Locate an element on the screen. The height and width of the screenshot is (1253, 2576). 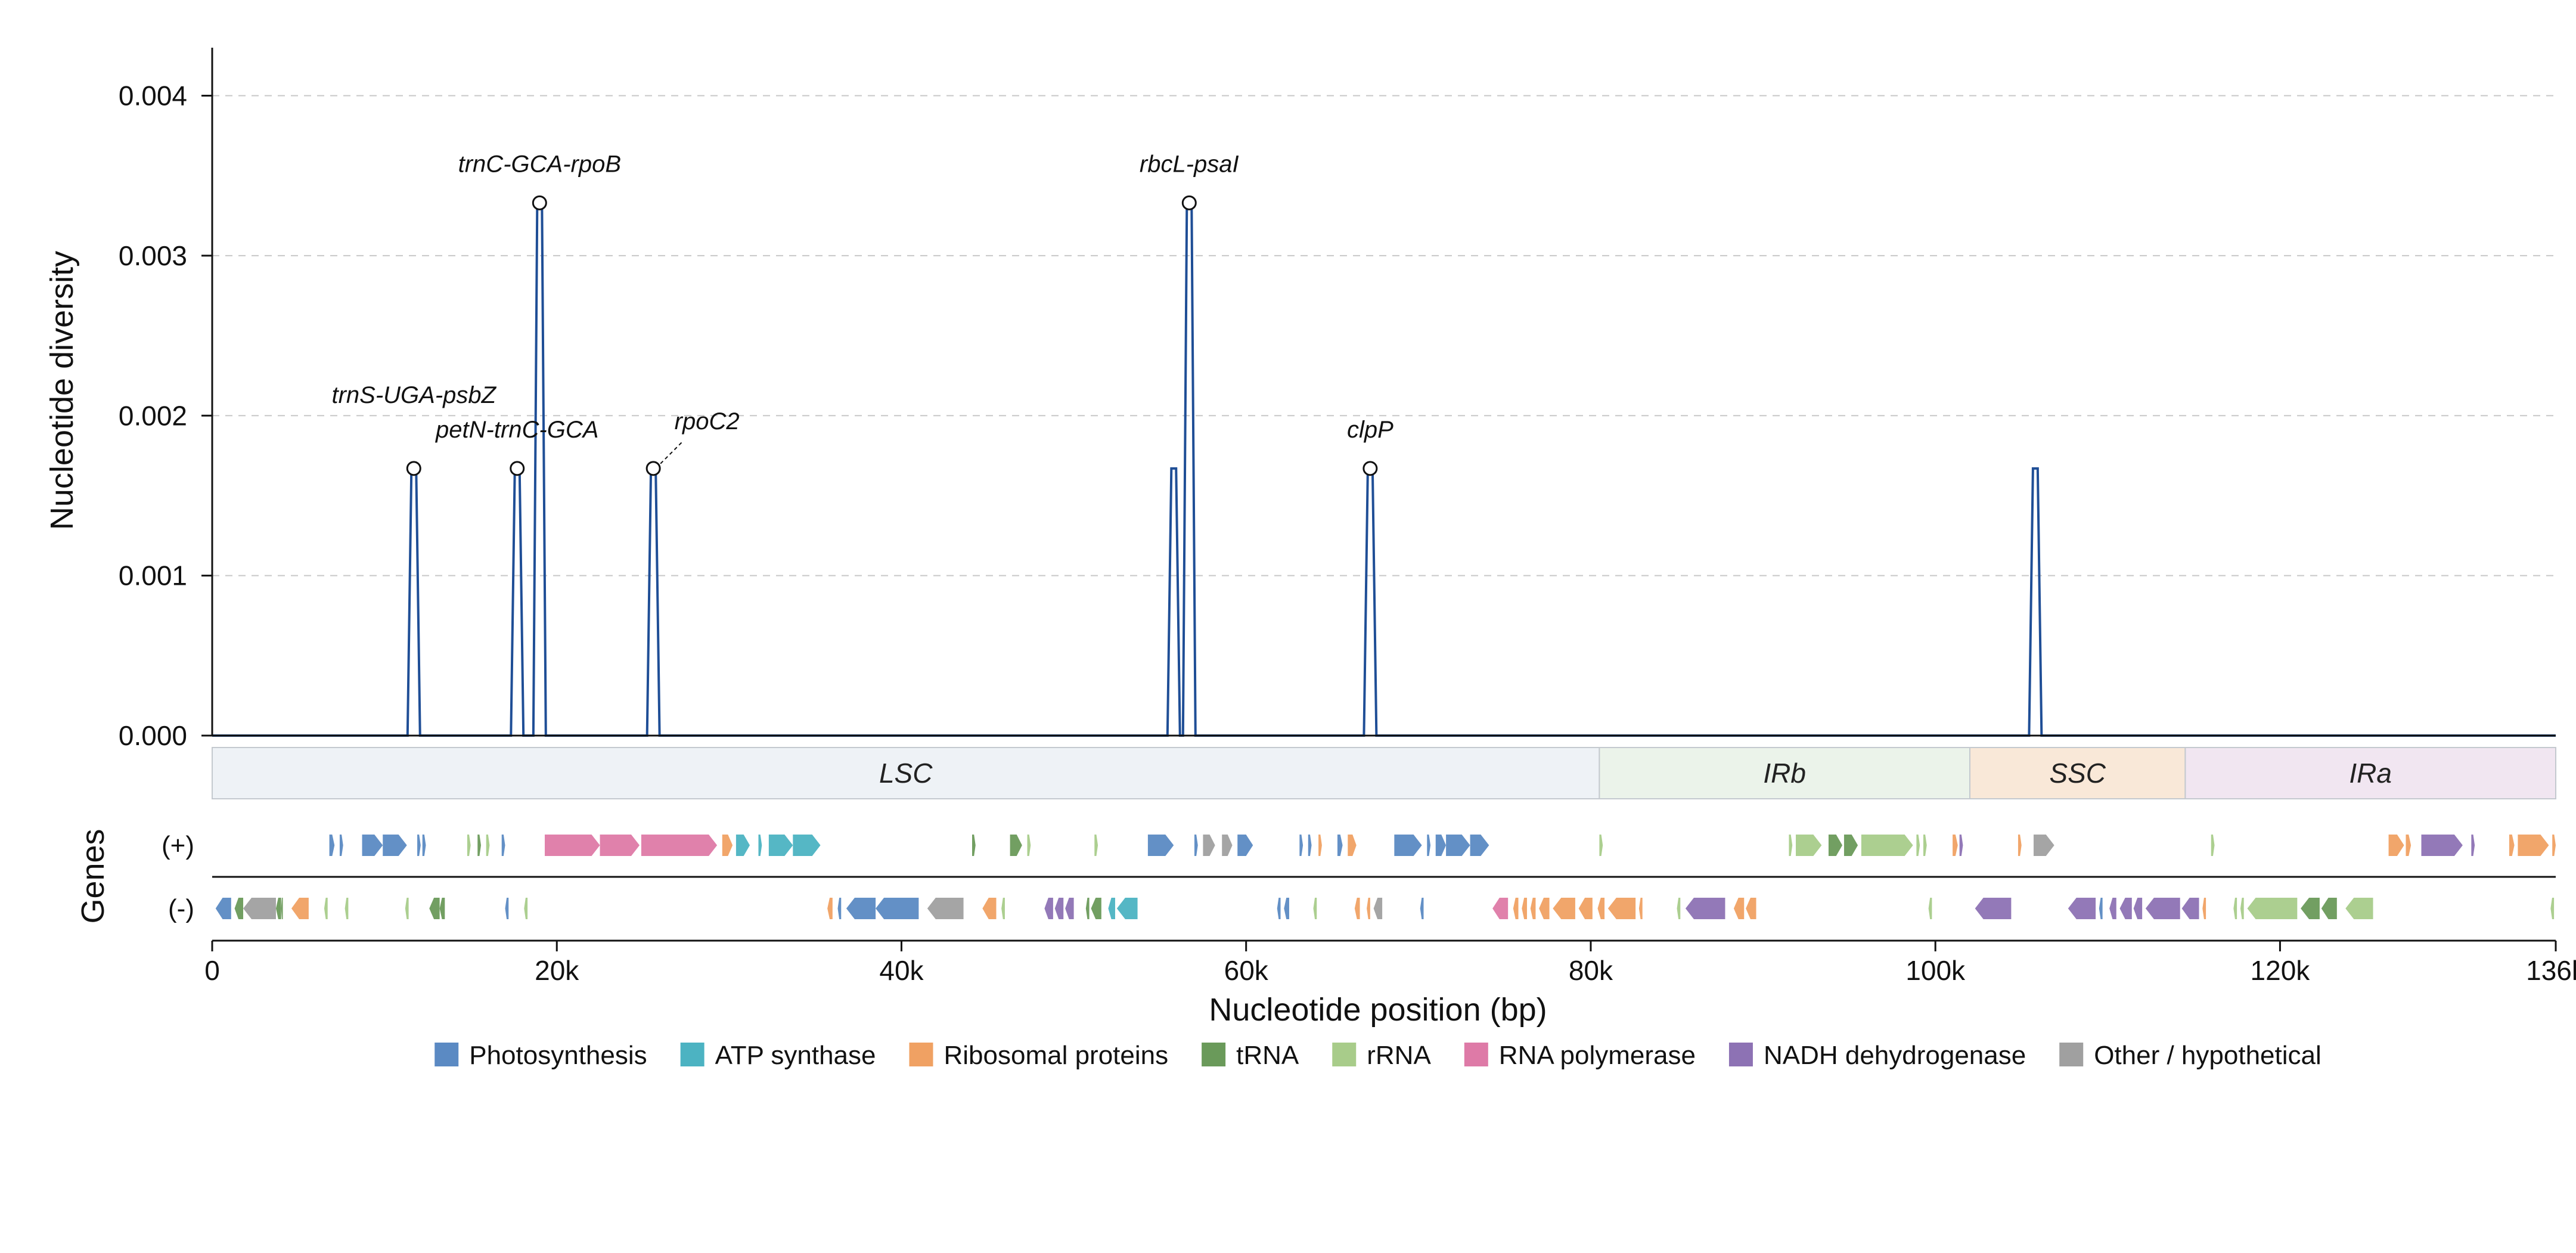
genes-track-title: Genes is located at coordinates (93, 876).